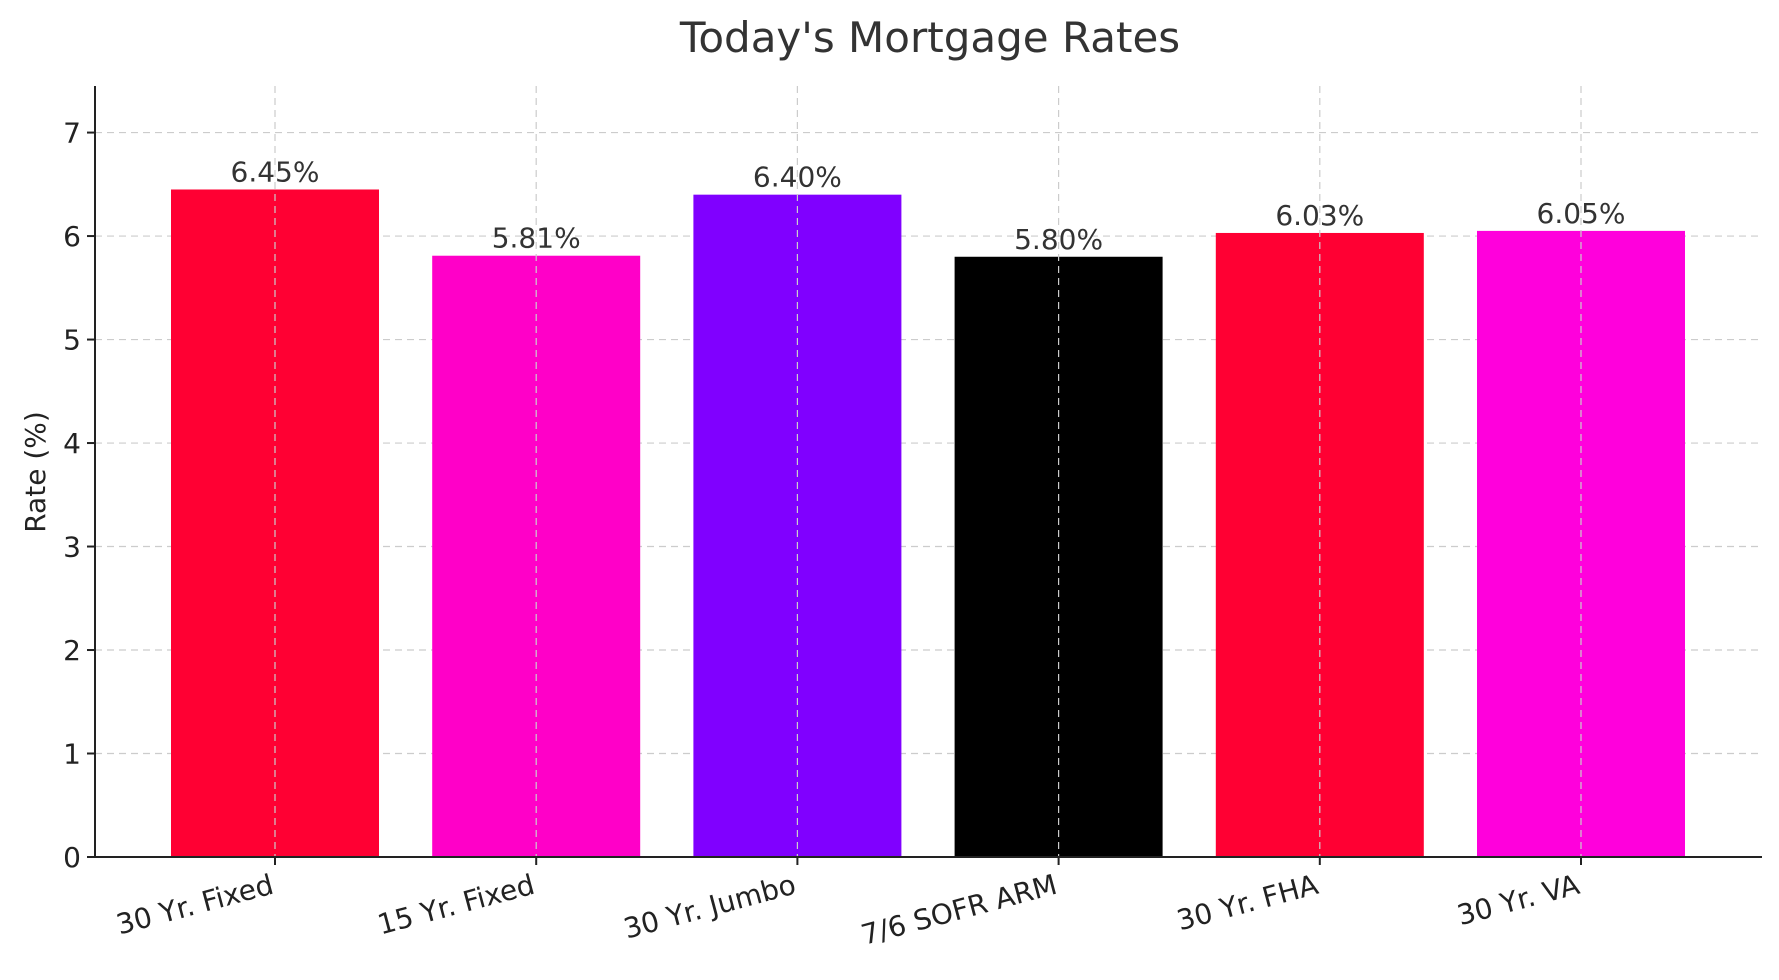 This screenshot has width=1779, height=980. I want to click on y-tick-label: 7, so click(72, 133).